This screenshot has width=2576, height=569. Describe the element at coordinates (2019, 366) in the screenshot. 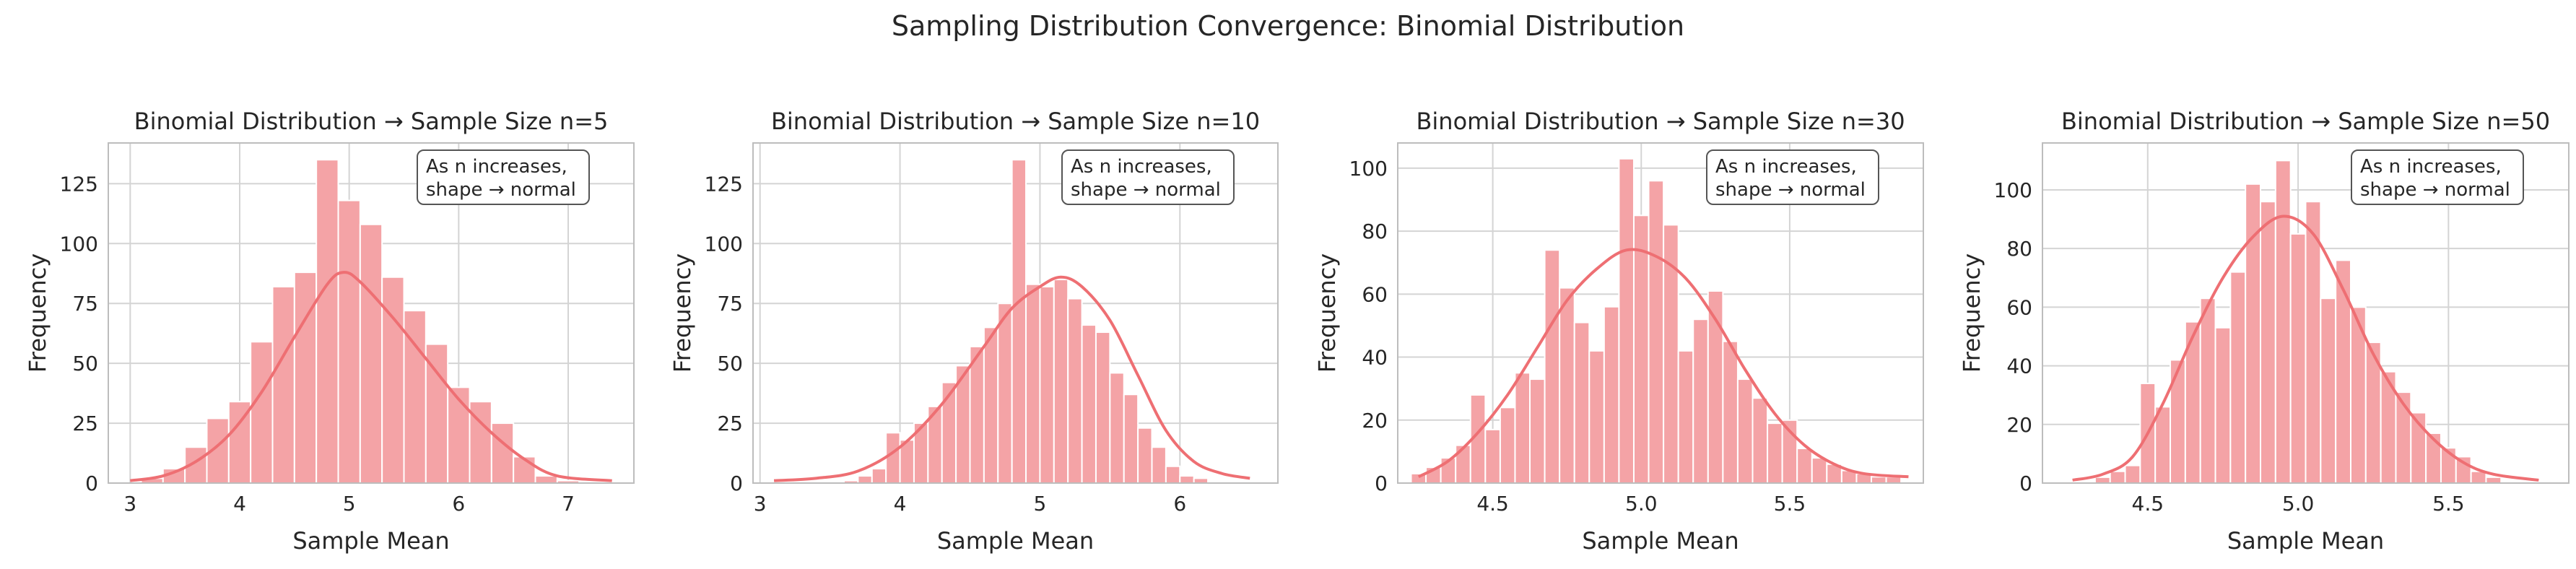

I see `y-tick-label: 40` at that location.